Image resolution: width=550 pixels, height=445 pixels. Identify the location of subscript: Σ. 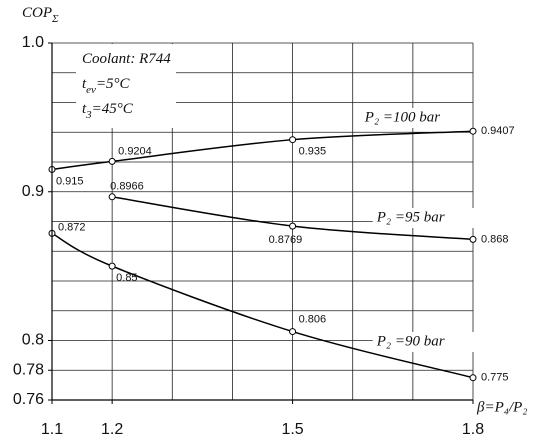
(55, 19).